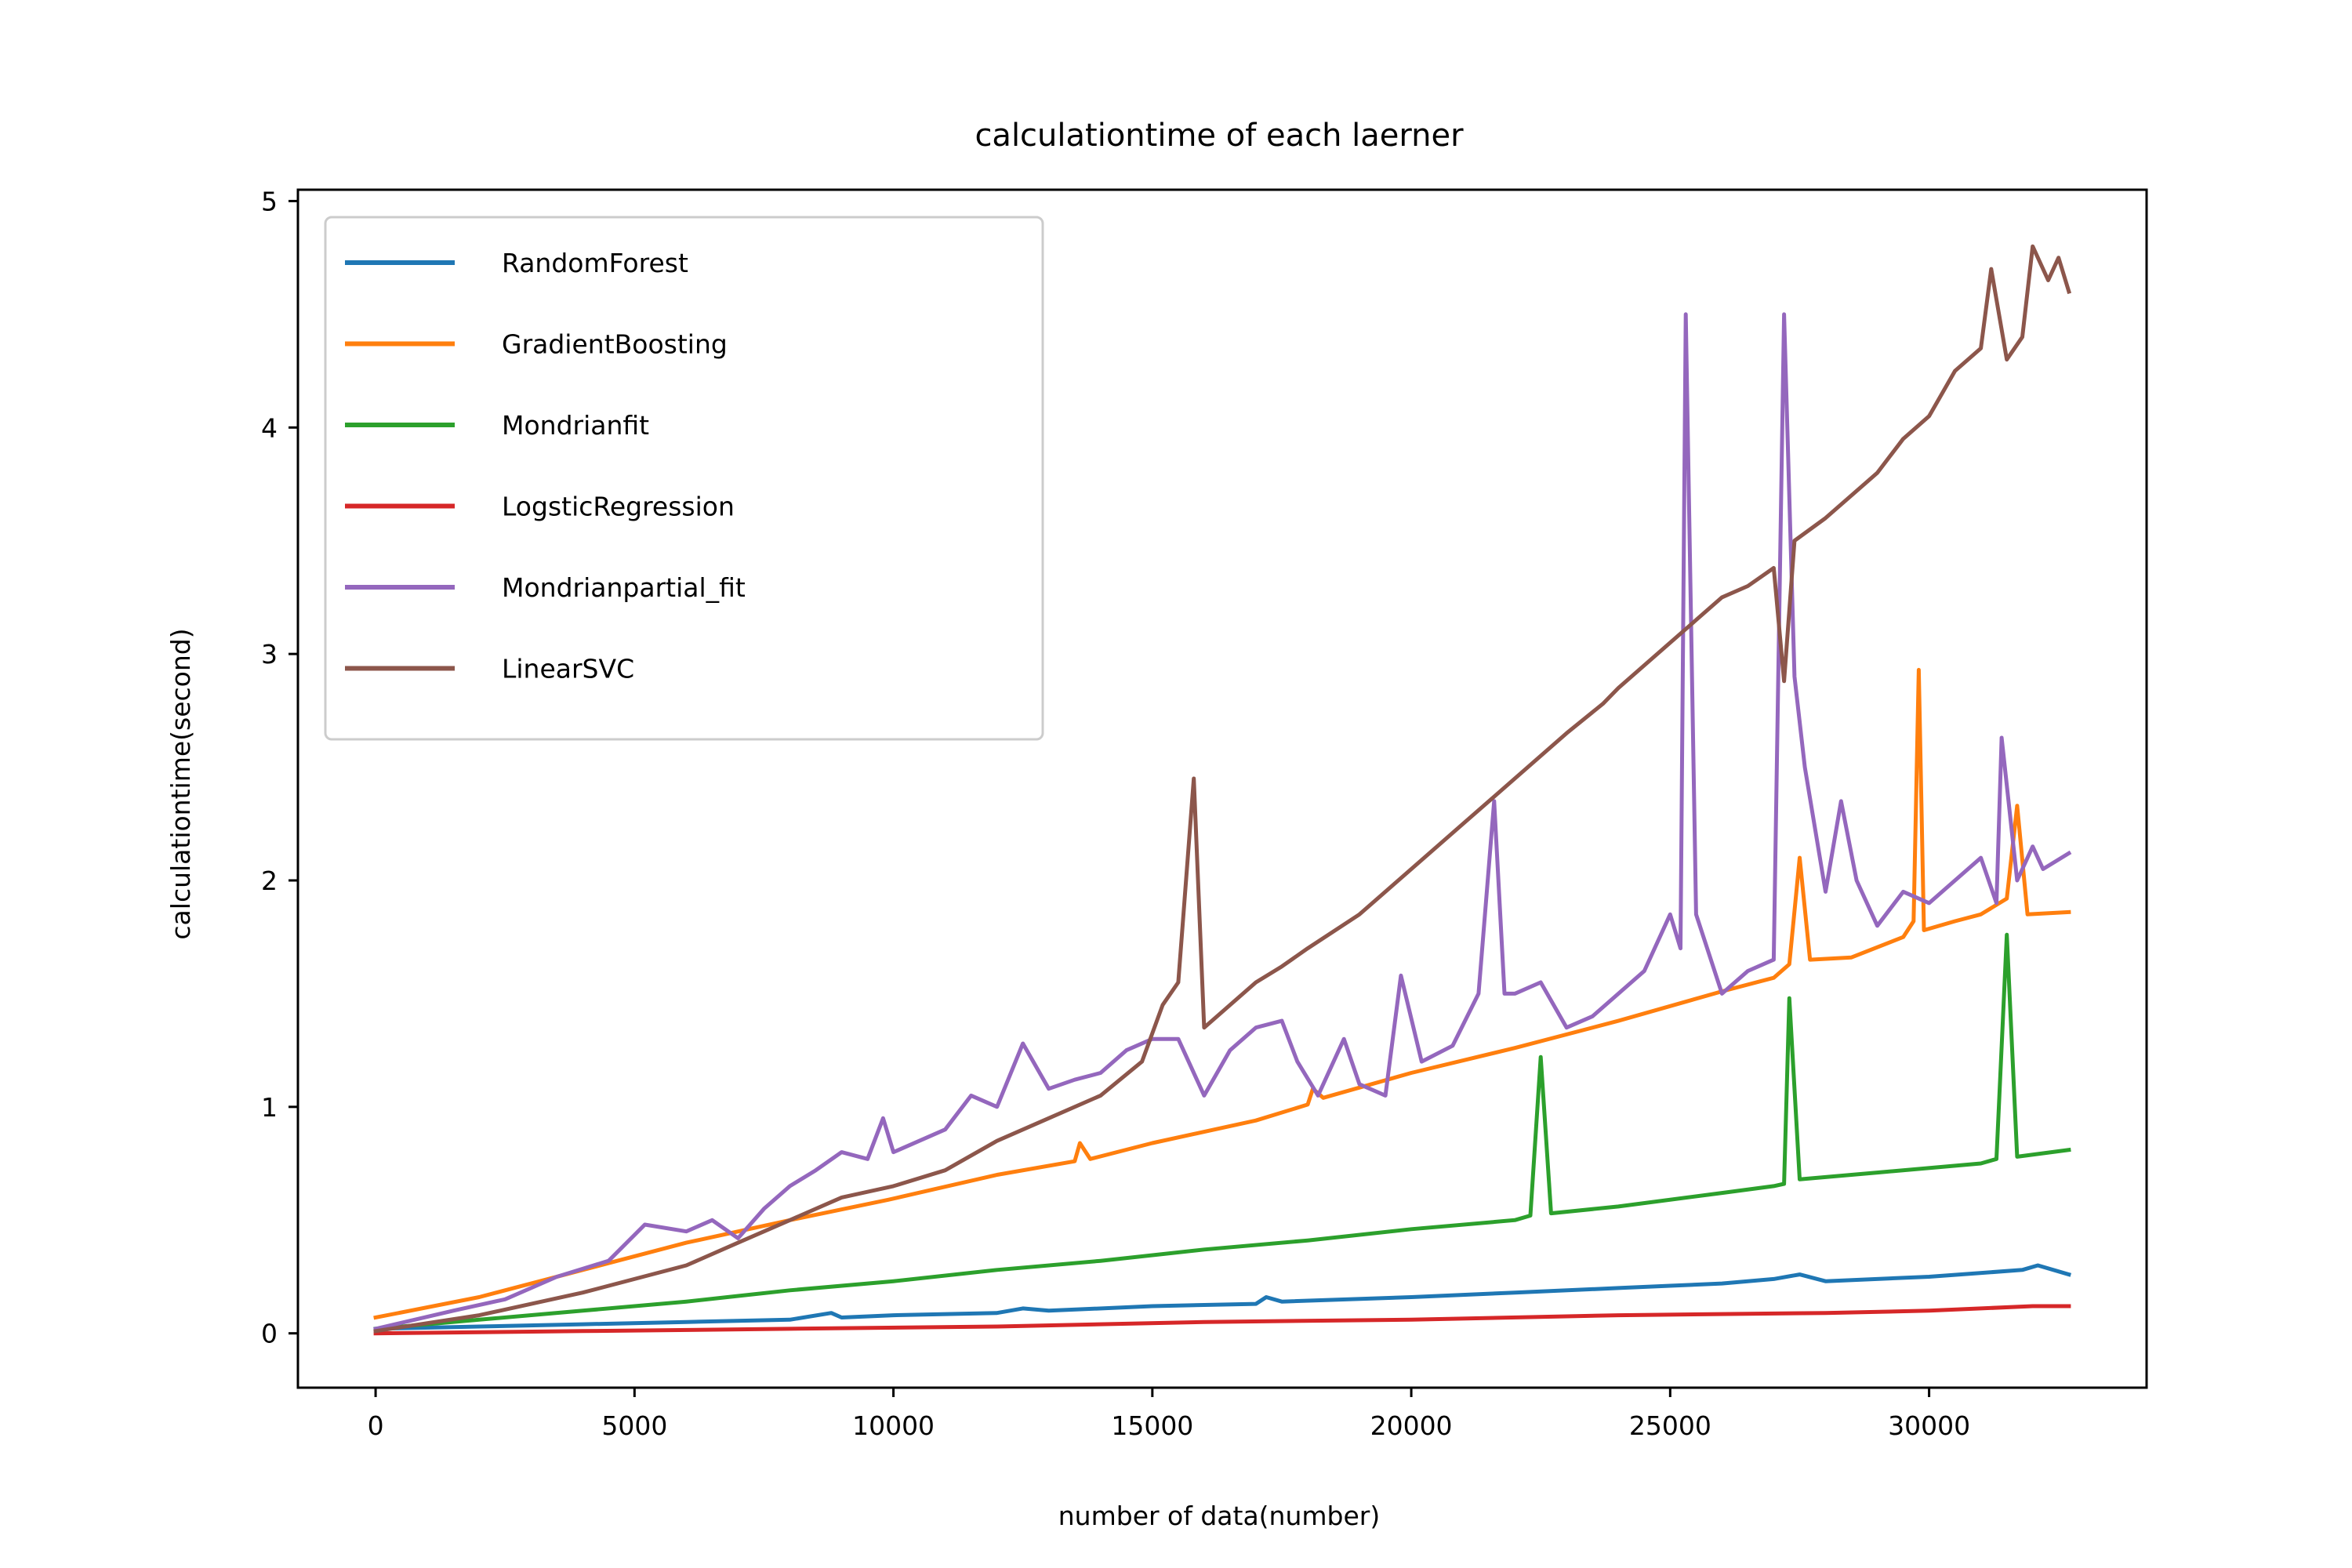 This screenshot has width=2352, height=1568. What do you see at coordinates (568, 669) in the screenshot?
I see `legend-label: LinearSVC` at bounding box center [568, 669].